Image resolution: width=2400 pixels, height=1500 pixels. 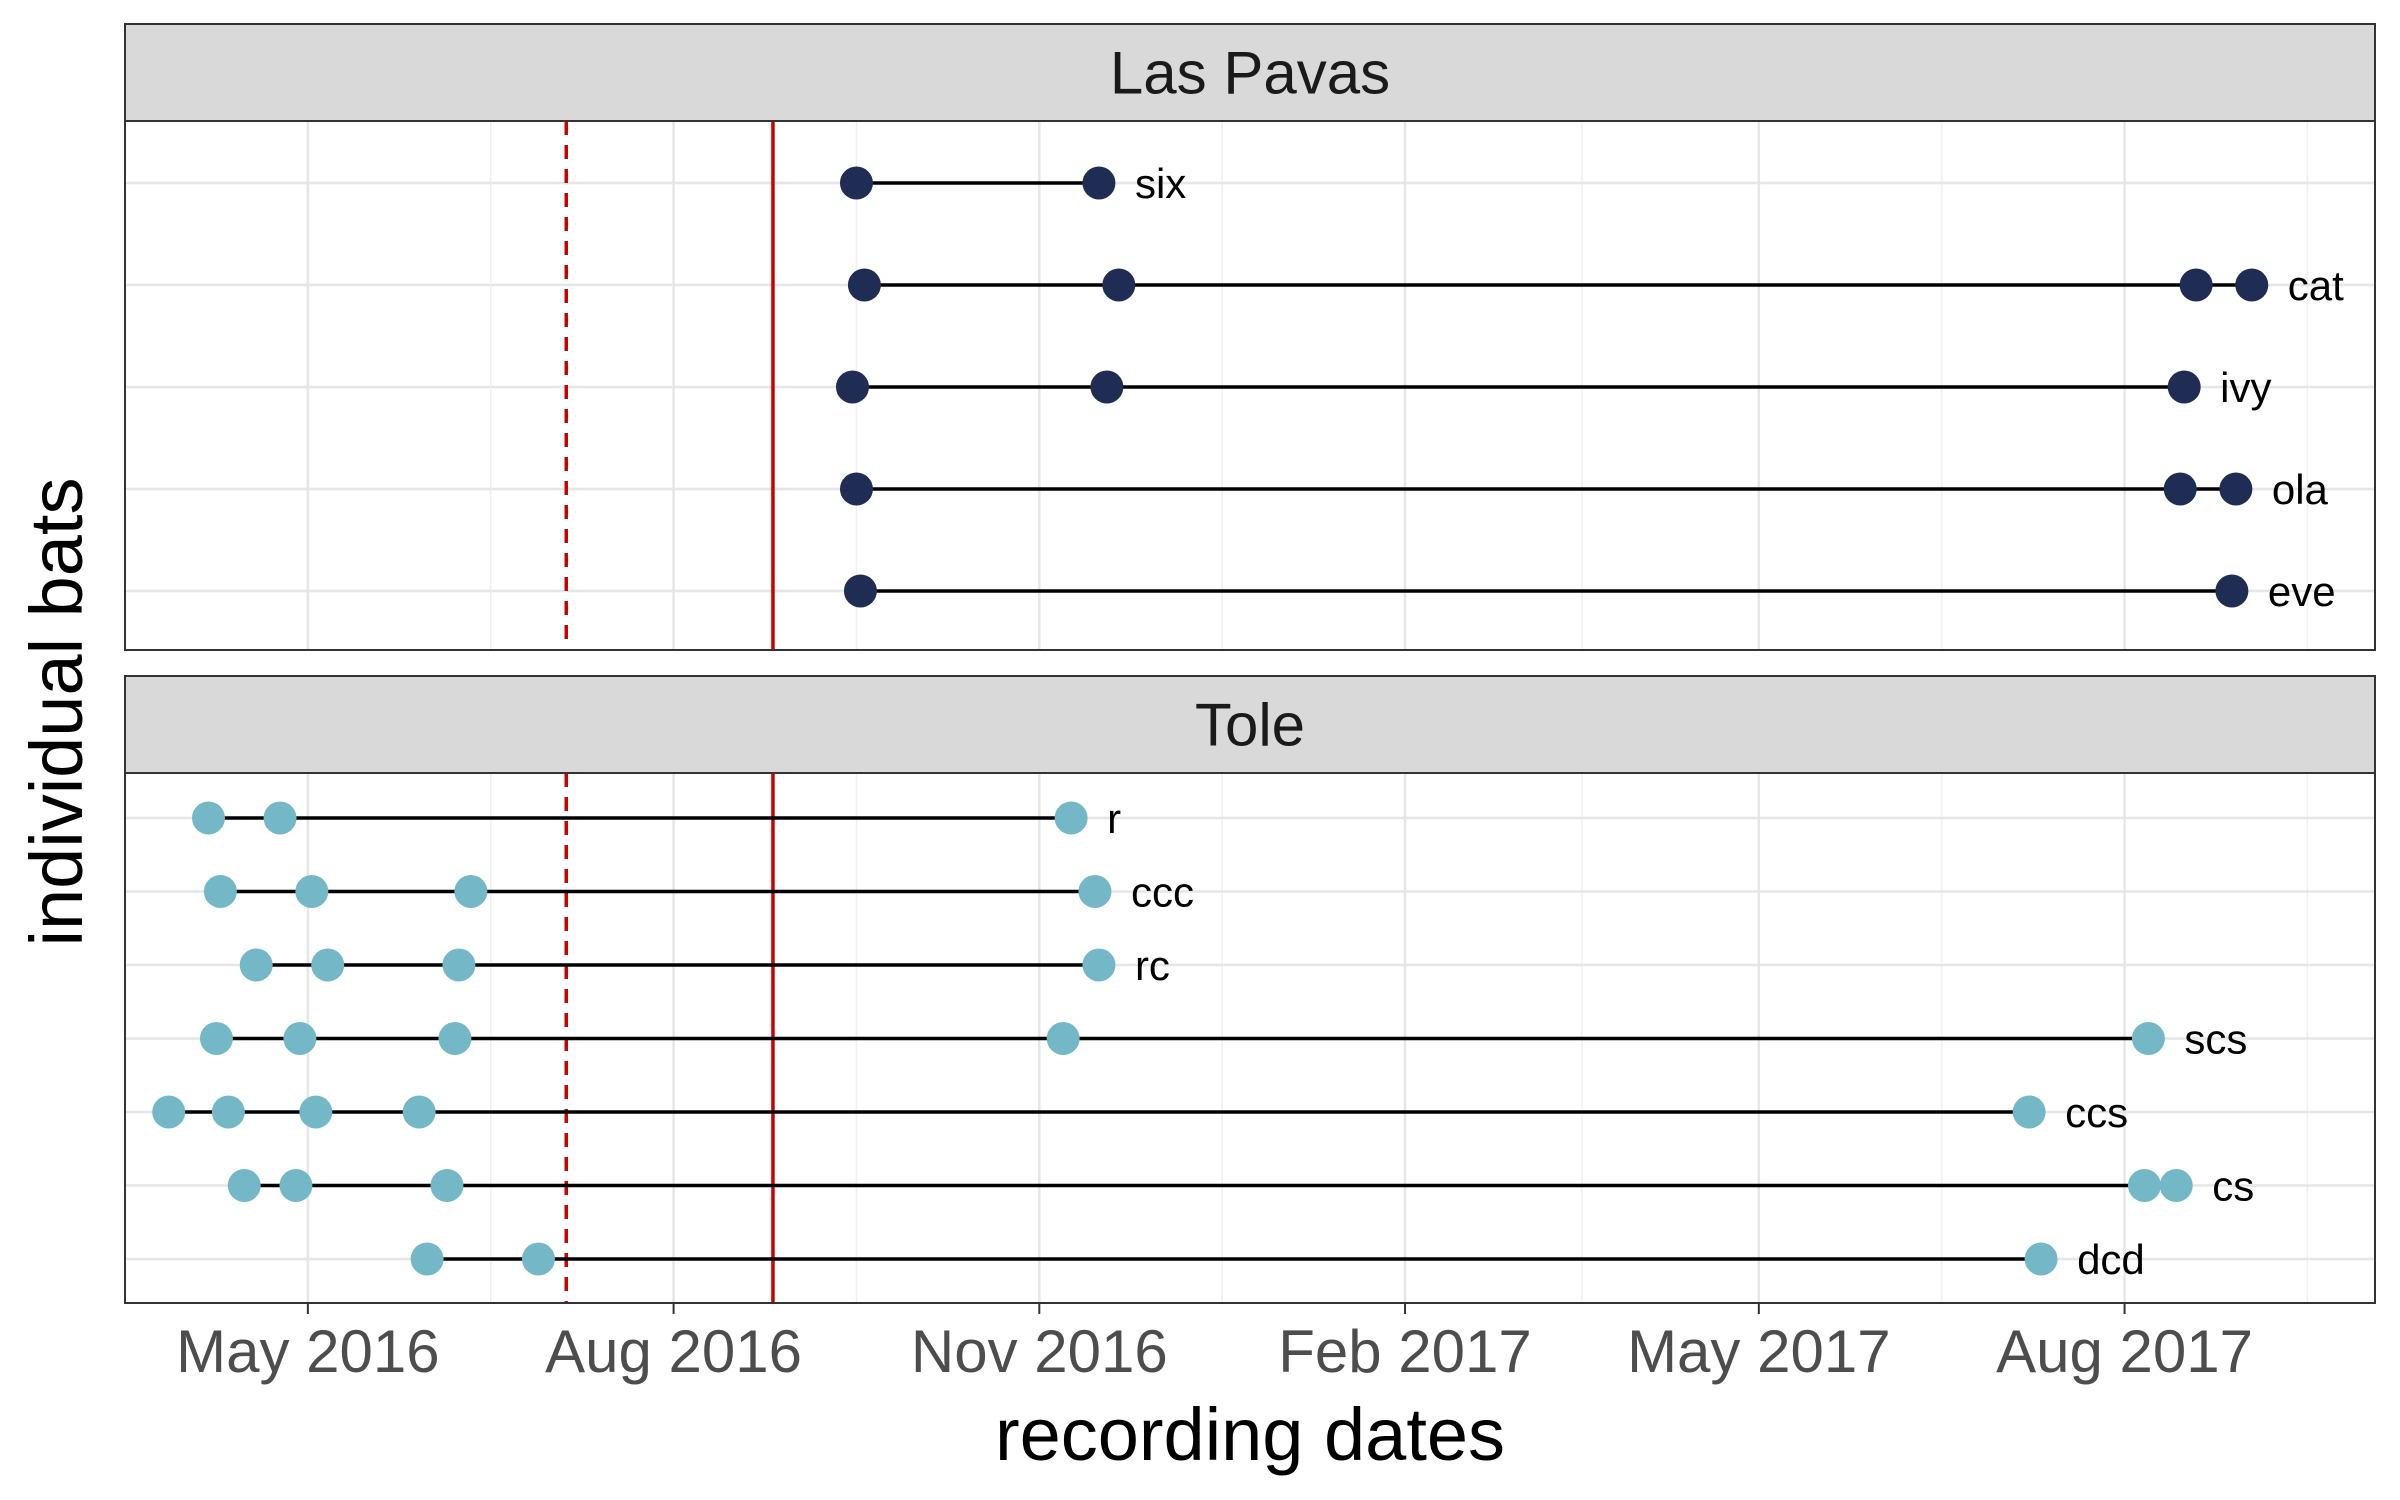 I want to click on x-tick-label: Feb 2017, so click(x=1405, y=1351).